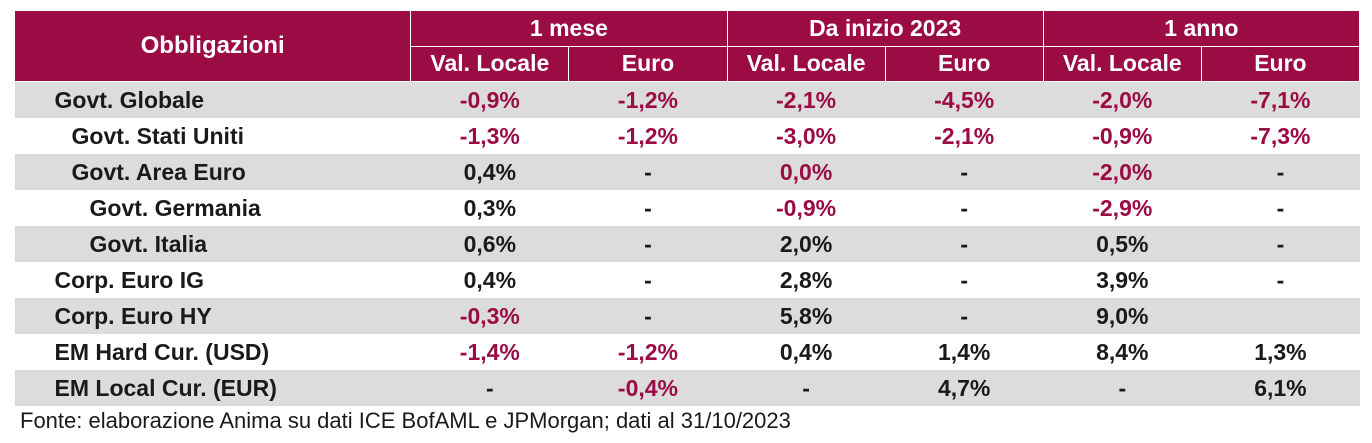 This screenshot has height=443, width=1372. What do you see at coordinates (489, 208) in the screenshot?
I see `table-cell: 0,3%` at bounding box center [489, 208].